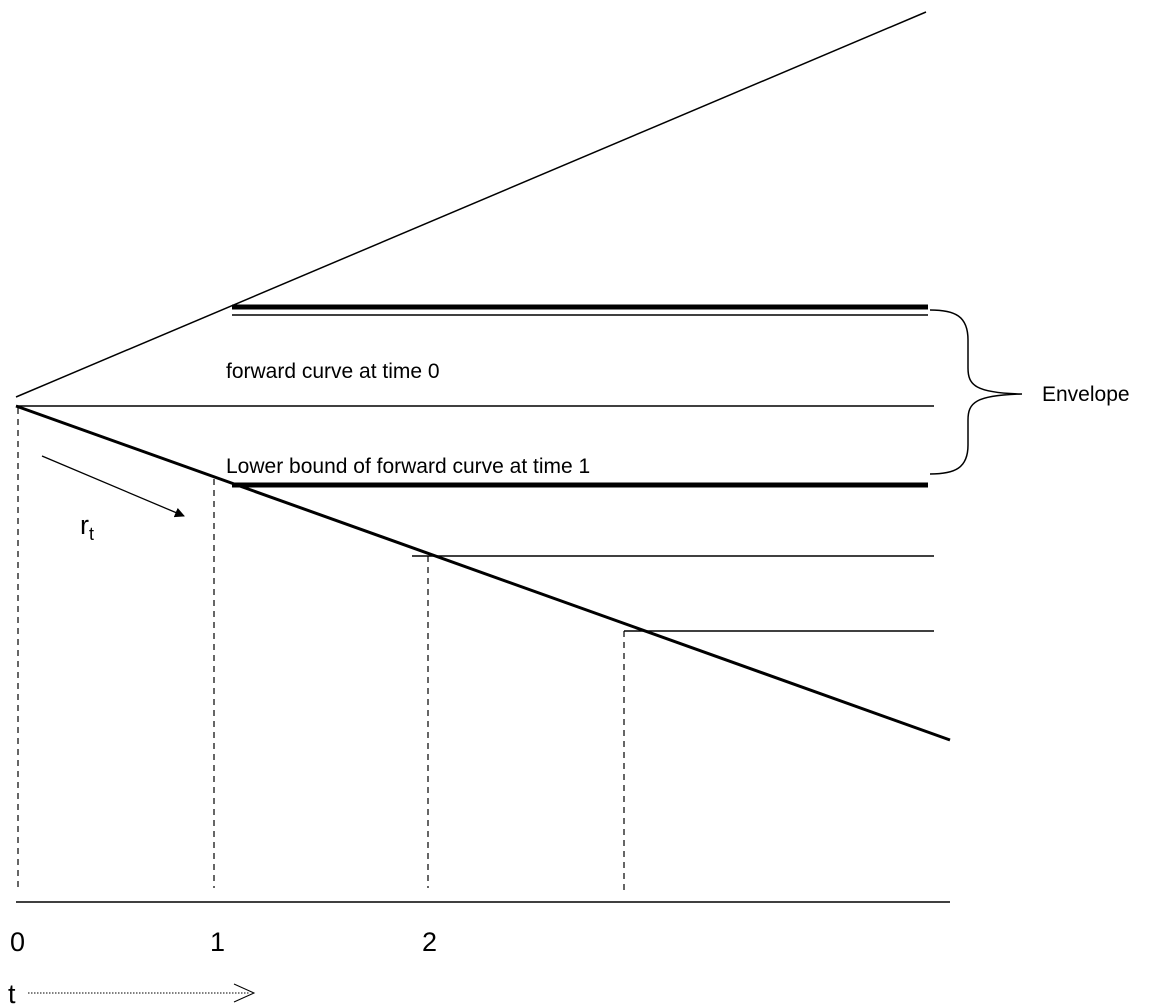 The image size is (1160, 1008). Describe the element at coordinates (113, 486) in the screenshot. I see `rate-arrow` at that location.